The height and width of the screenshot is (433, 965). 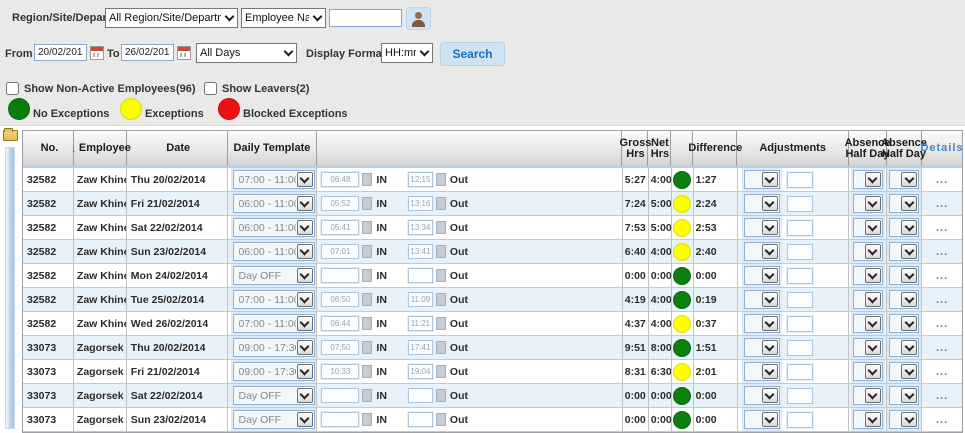 I want to click on folder-icon, so click(x=10, y=134).